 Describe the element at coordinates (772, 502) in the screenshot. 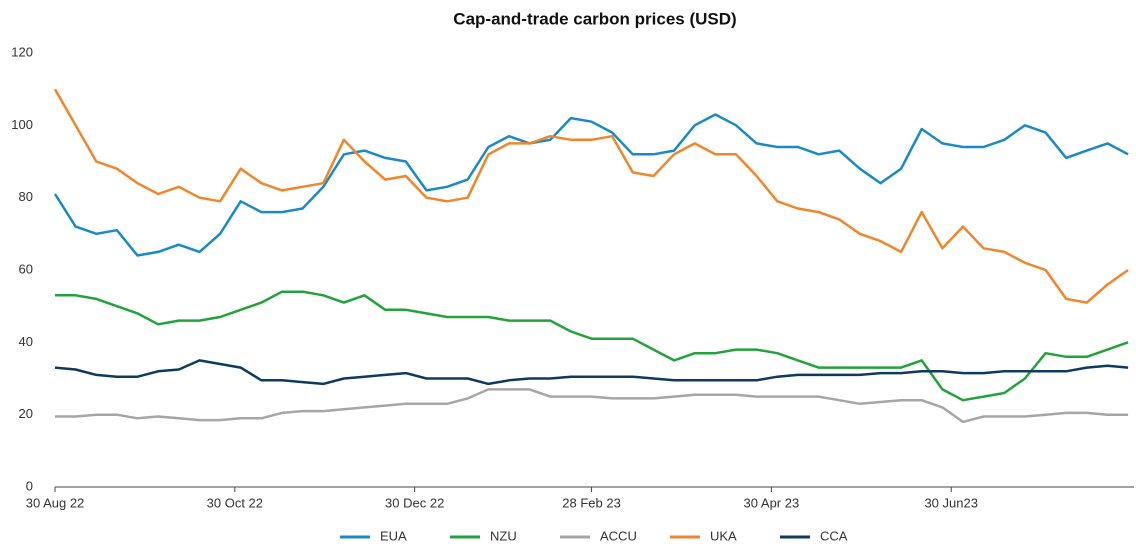

I see `x-tick-label: 30 Apr 23` at that location.